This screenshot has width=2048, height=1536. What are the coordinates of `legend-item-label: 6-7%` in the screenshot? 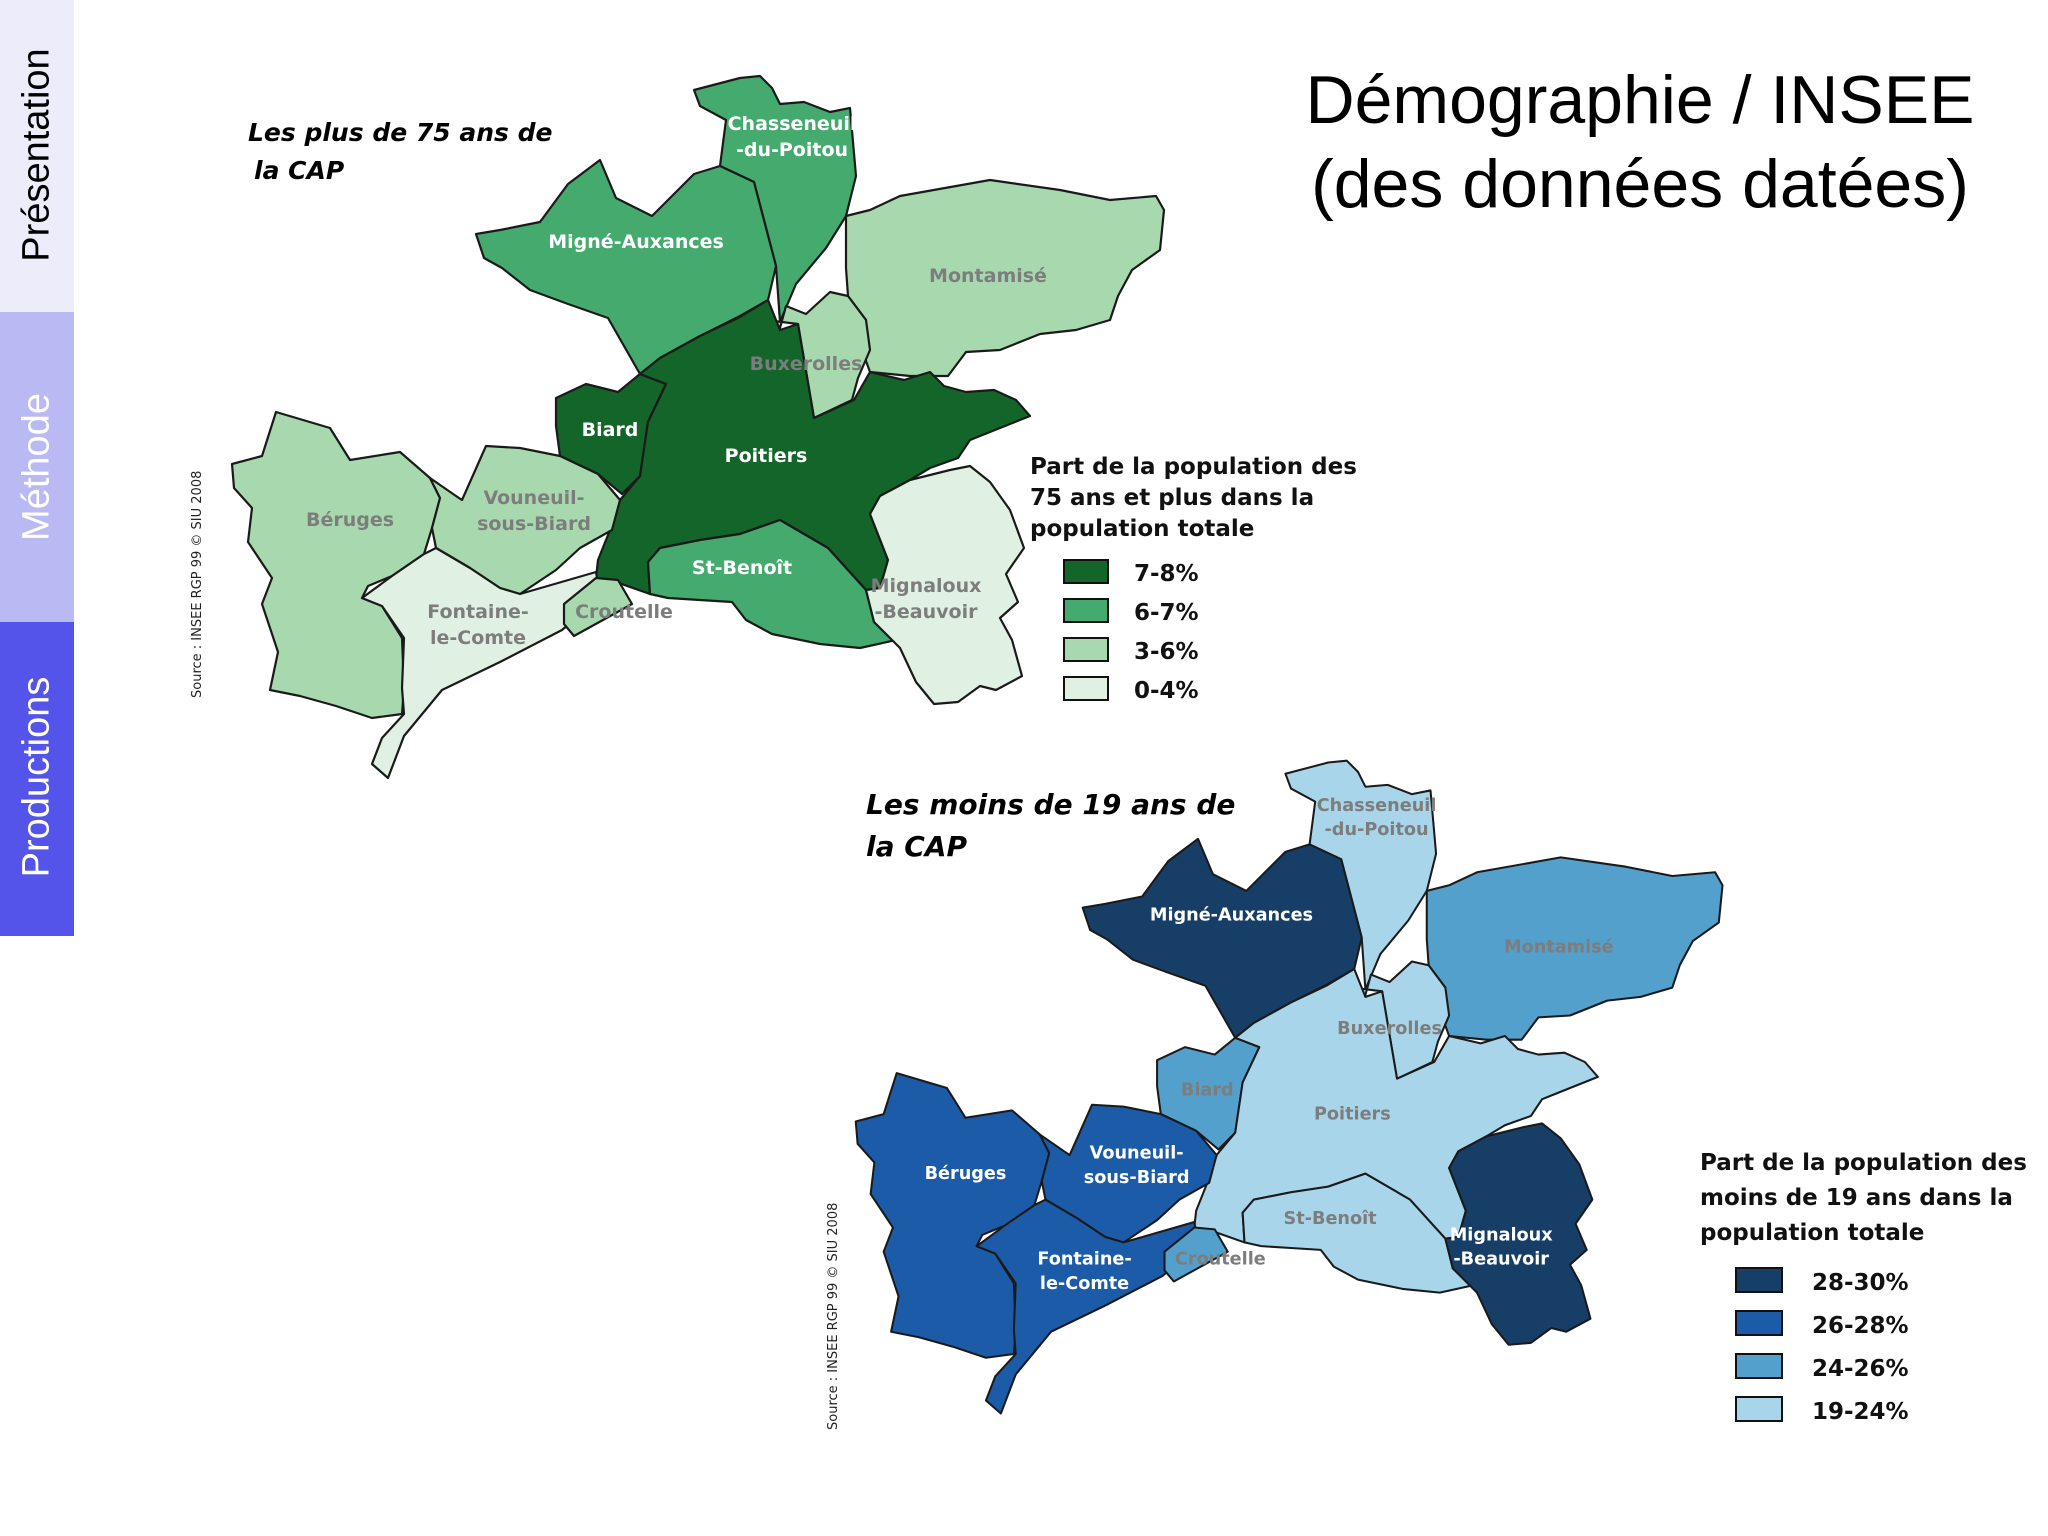 It's located at (1166, 613).